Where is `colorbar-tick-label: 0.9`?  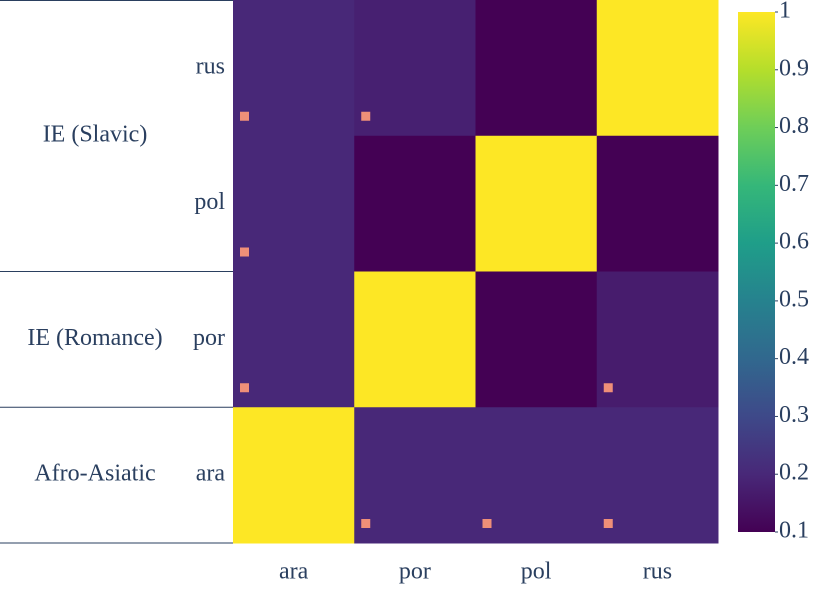
colorbar-tick-label: 0.9 is located at coordinates (794, 68).